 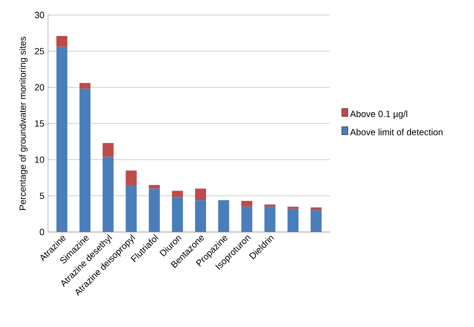 What do you see at coordinates (39, 87) in the screenshot?
I see `y-tick-label: 20` at bounding box center [39, 87].